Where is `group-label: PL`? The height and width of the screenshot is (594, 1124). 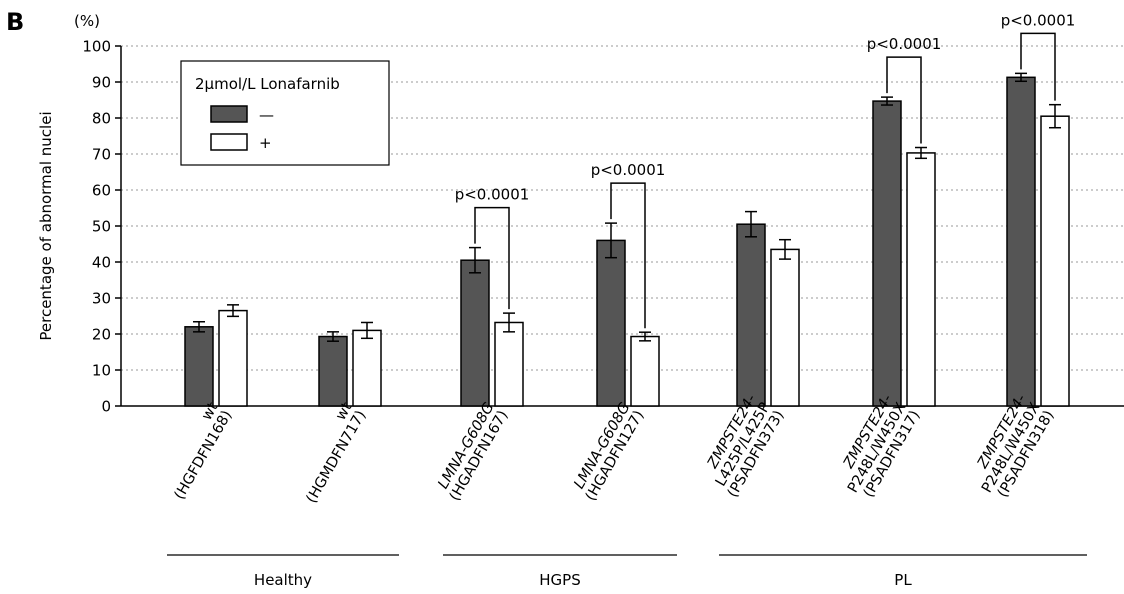 group-label: PL is located at coordinates (903, 580).